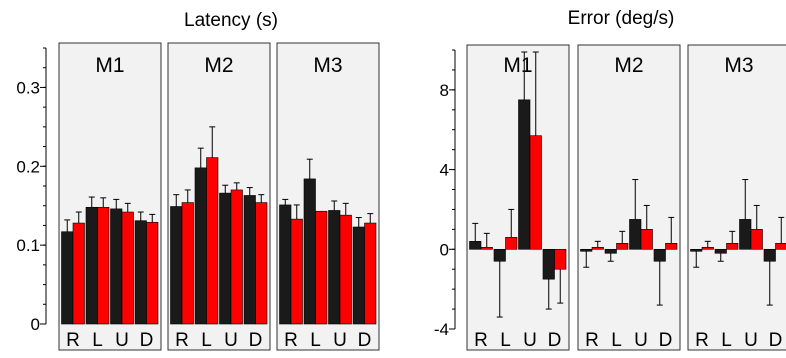  What do you see at coordinates (28, 87) in the screenshot?
I see `y-tick-label: 0.3` at bounding box center [28, 87].